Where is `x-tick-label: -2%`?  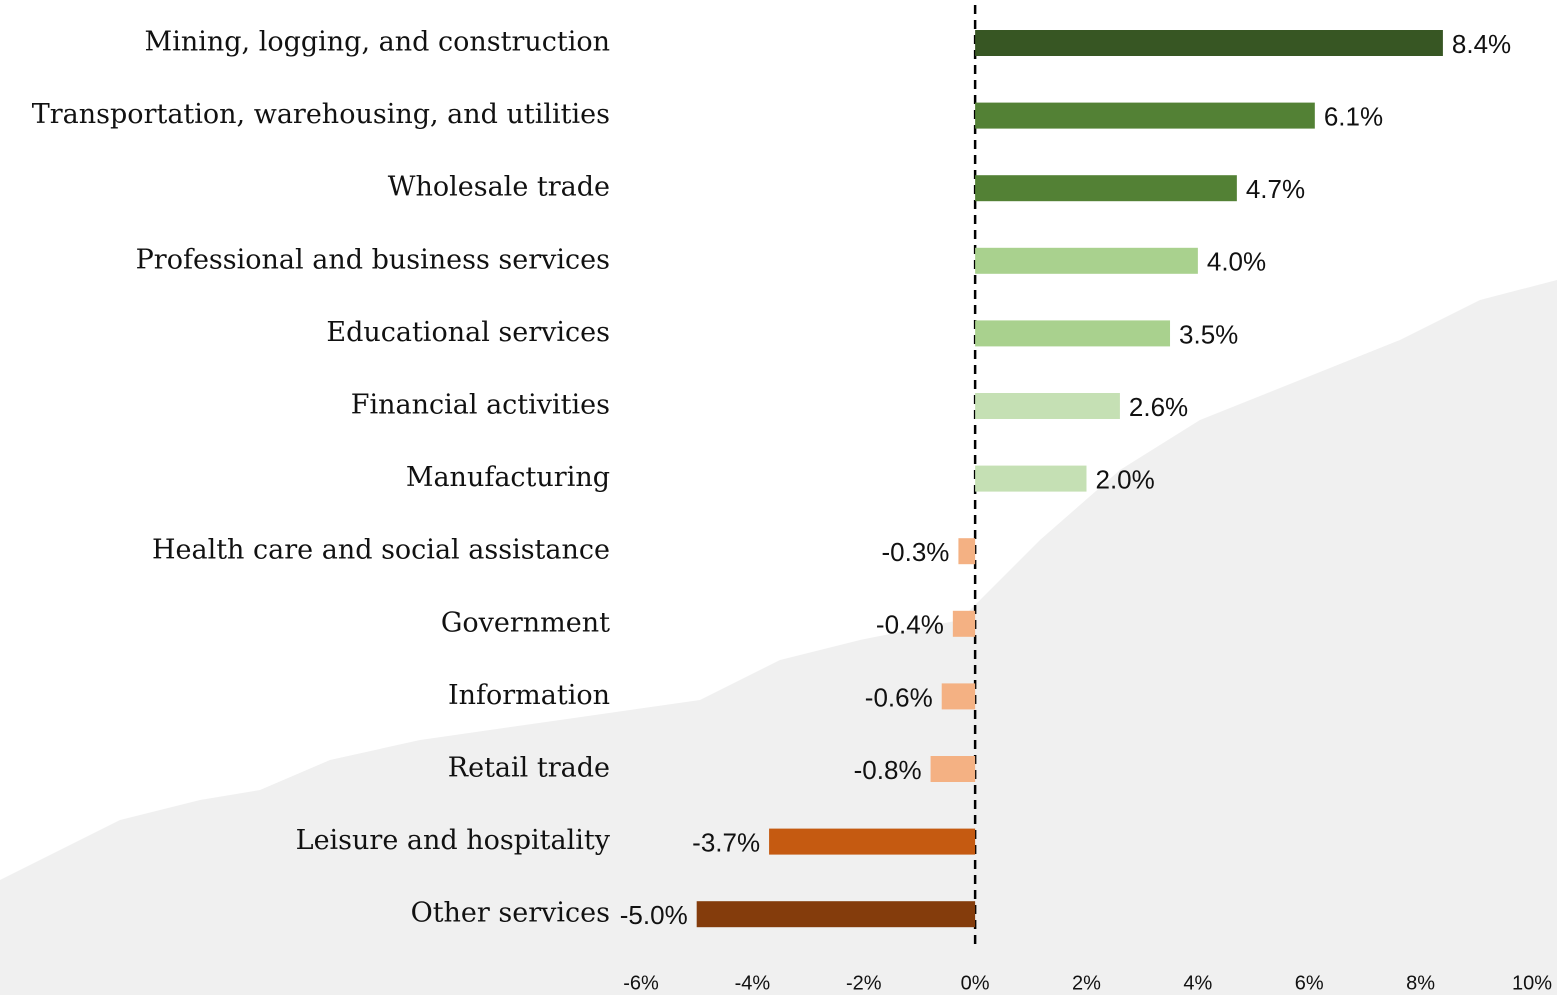
x-tick-label: -2% is located at coordinates (864, 983).